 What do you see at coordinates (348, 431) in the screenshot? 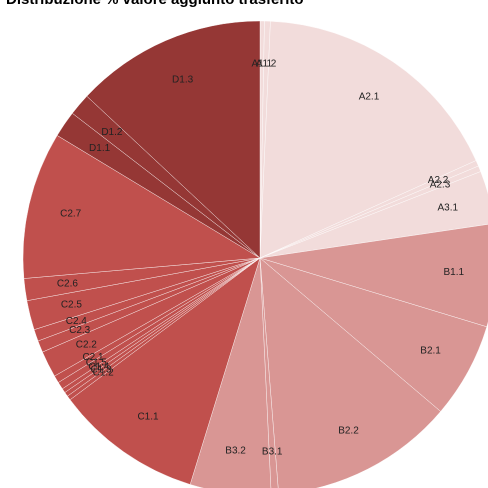
I see `pie-label-b2-2: B2.2` at bounding box center [348, 431].